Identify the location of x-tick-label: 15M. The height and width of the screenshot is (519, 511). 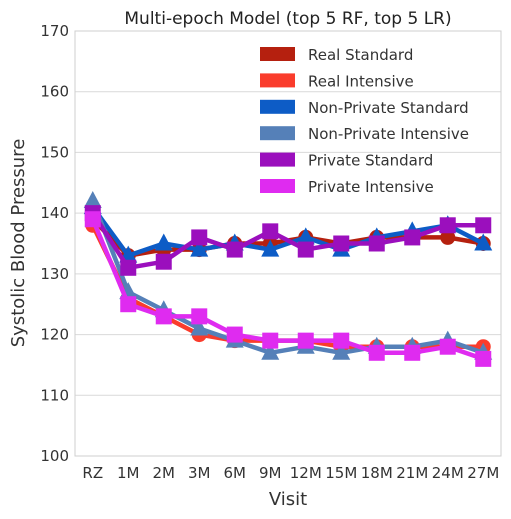
(341, 473).